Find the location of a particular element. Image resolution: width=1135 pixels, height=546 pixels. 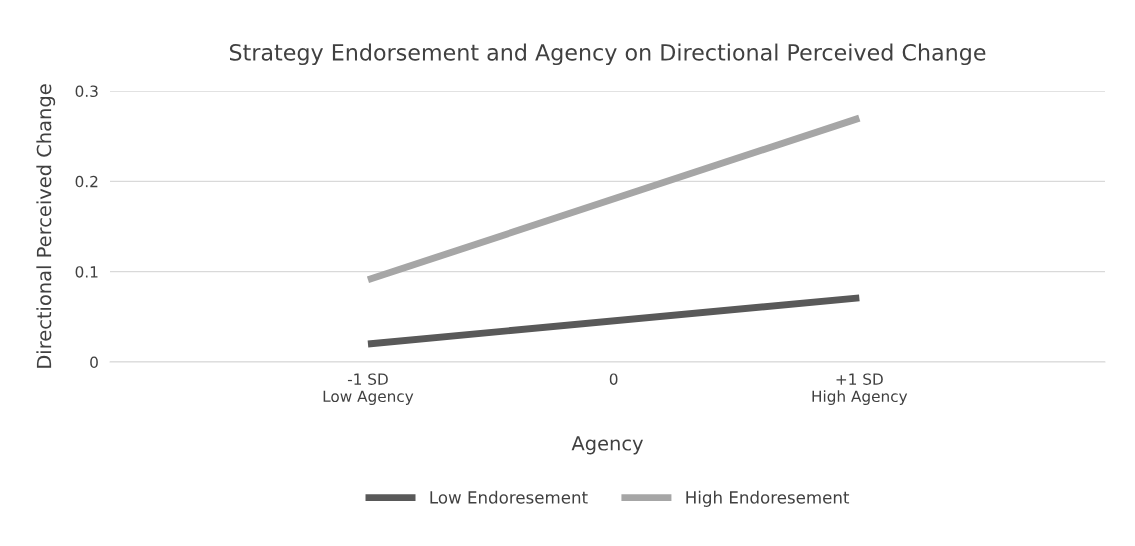

chart-title: Strategy Endorsement and Agency on Directional Perceived Change is located at coordinates (607, 54).